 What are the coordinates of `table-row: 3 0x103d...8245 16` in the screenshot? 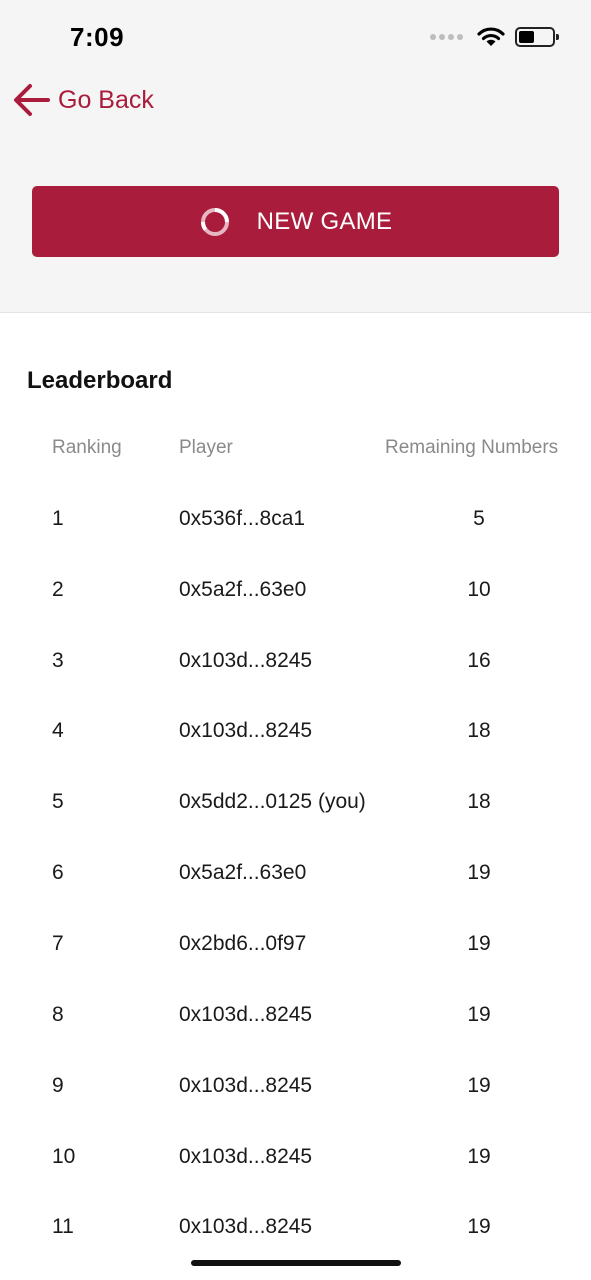 It's located at (295, 661).